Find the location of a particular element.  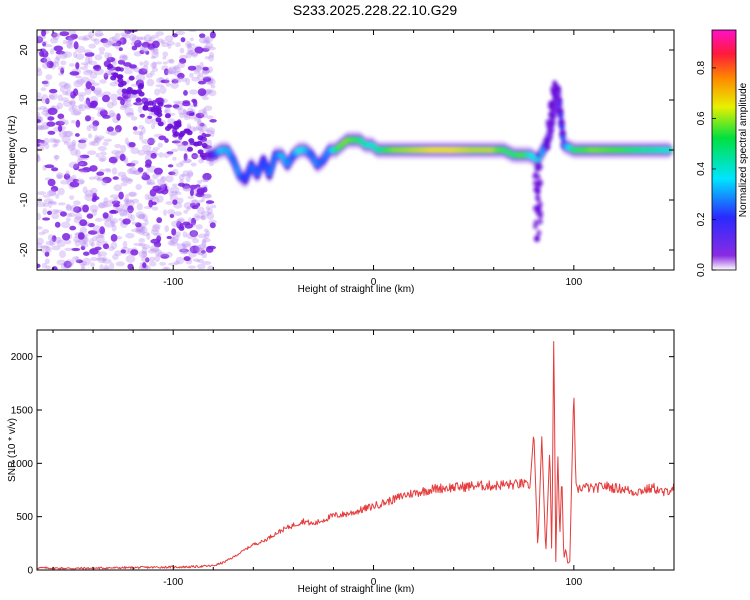

y-tick-label: 1000 is located at coordinates (22, 464).